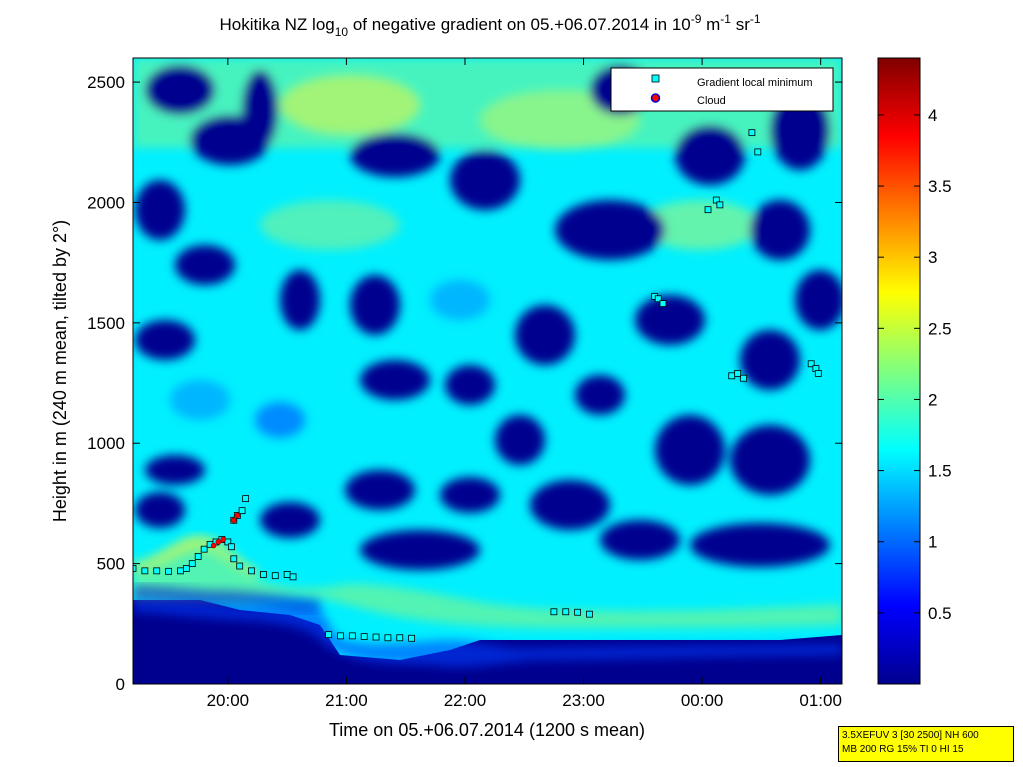 The height and width of the screenshot is (767, 1023). I want to click on y-axis-label: Height in m (240 m mean, tilted by 2°), so click(60, 371).